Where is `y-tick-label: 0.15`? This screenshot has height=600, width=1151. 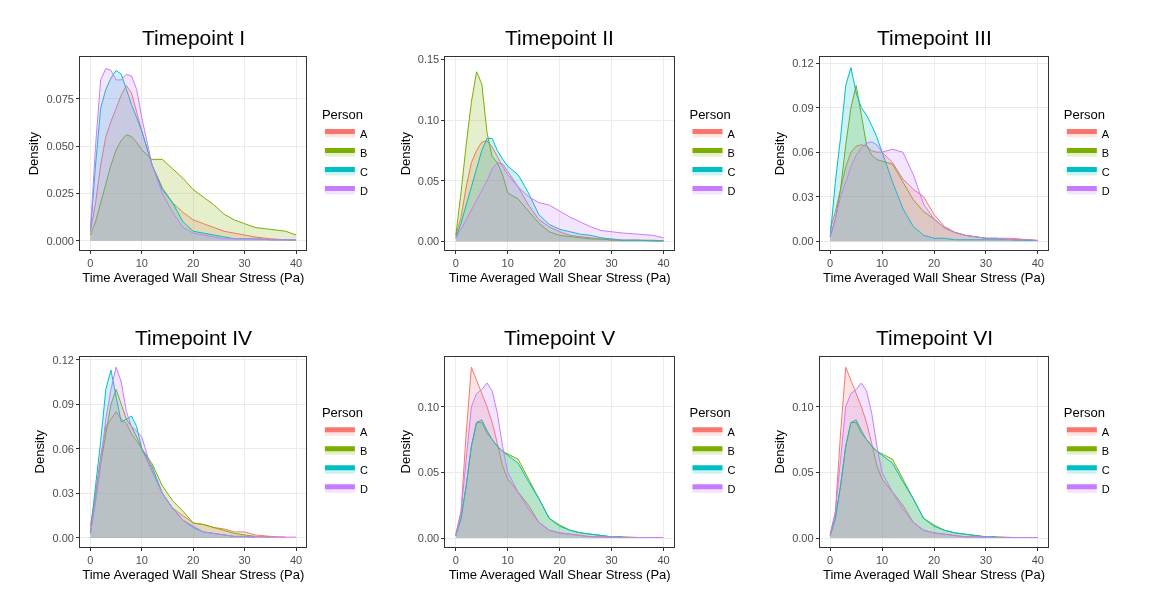 y-tick-label: 0.15 is located at coordinates (428, 59).